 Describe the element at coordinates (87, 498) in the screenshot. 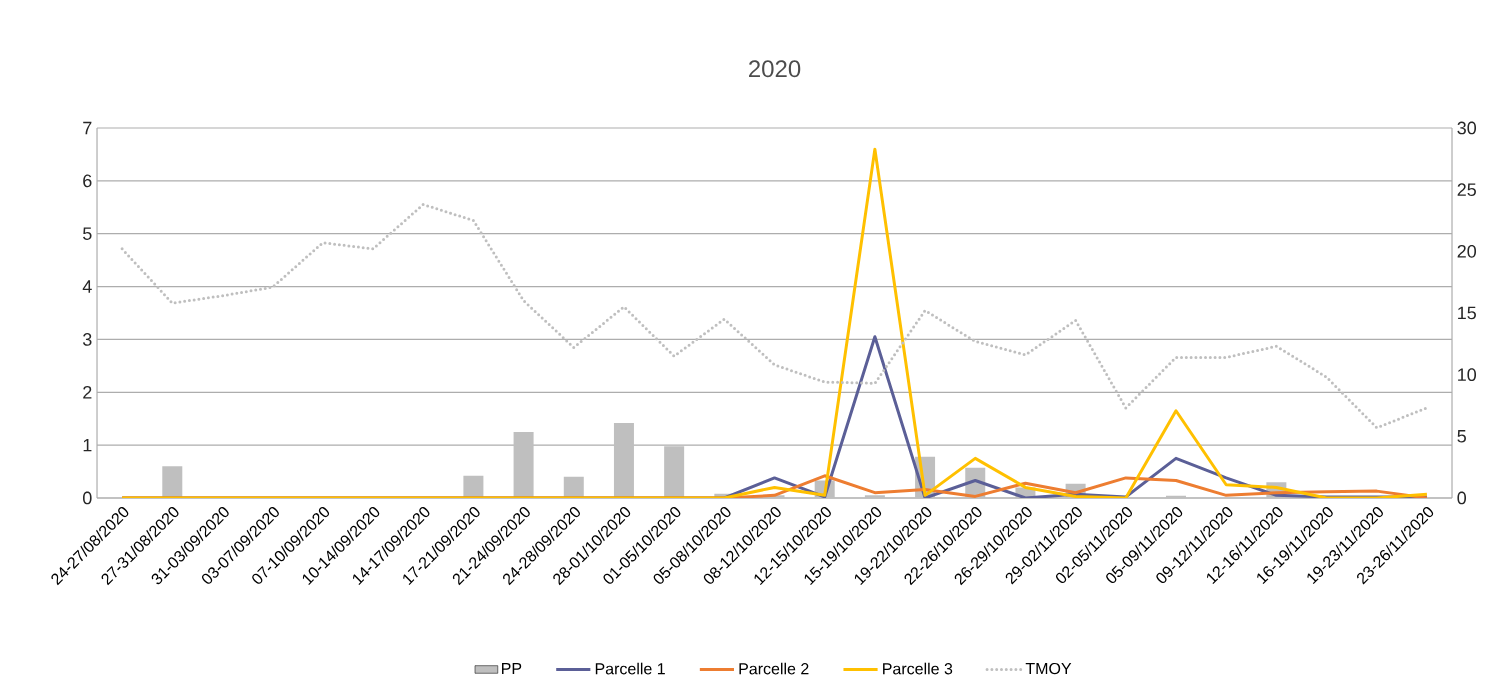

I see `y-tick-label: 0` at that location.